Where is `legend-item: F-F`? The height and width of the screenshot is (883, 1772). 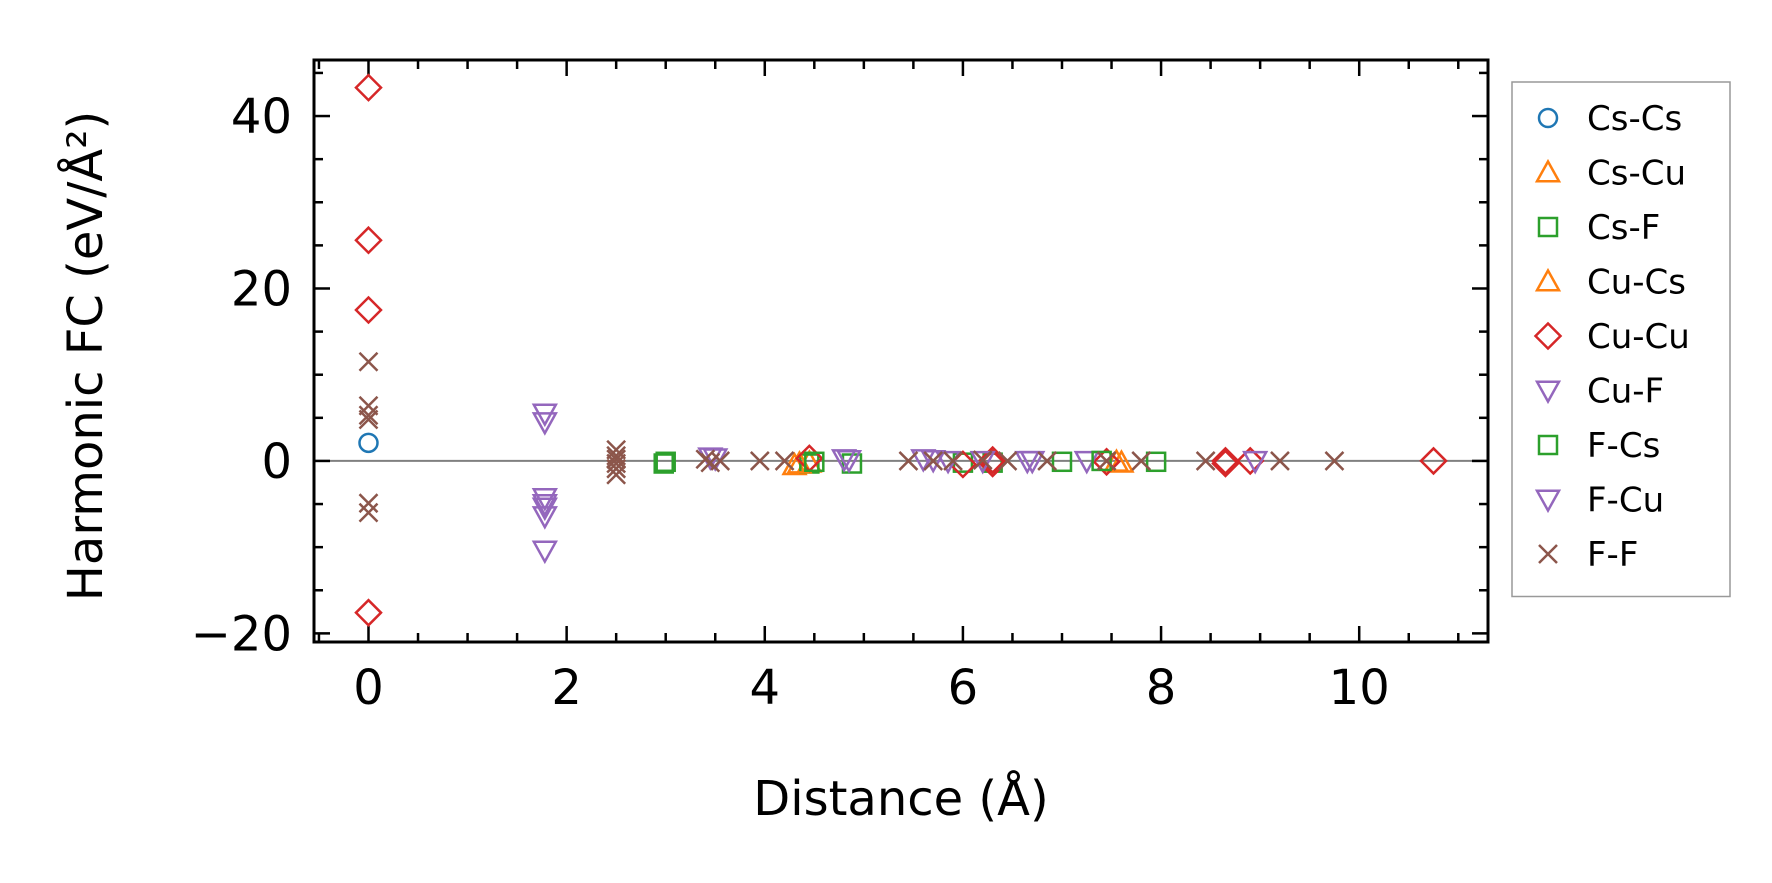
legend-item: F-F is located at coordinates (1588, 555).